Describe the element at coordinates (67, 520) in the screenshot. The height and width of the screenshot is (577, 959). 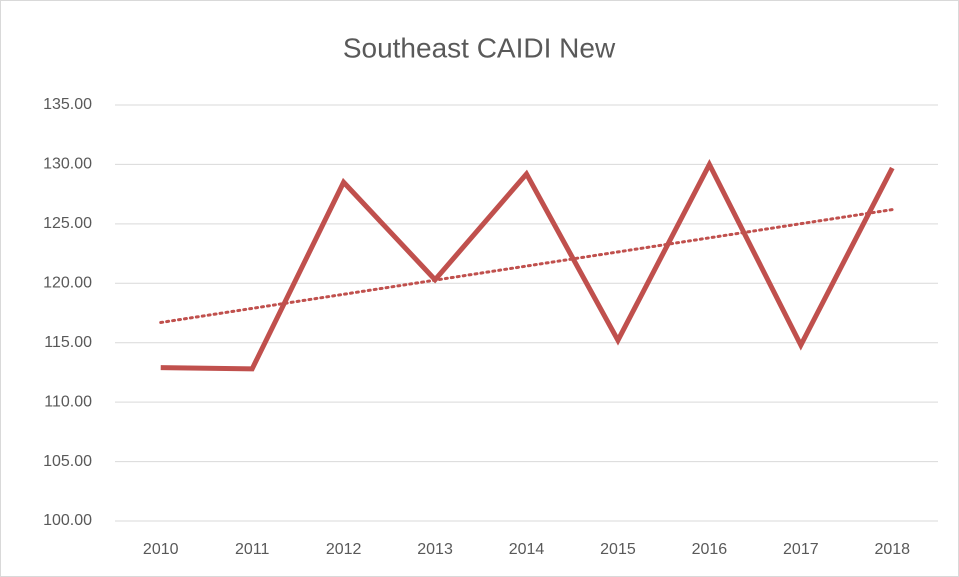
I see `y-tick-label: 100.00` at that location.